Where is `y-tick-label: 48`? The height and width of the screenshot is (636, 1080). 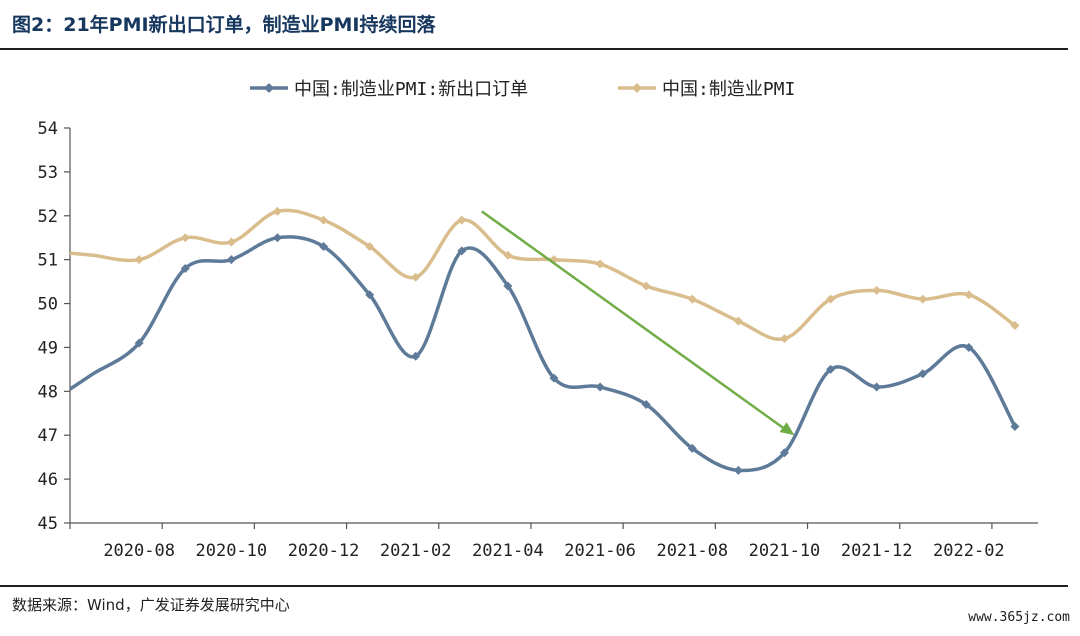
y-tick-label: 48 is located at coordinates (48, 392).